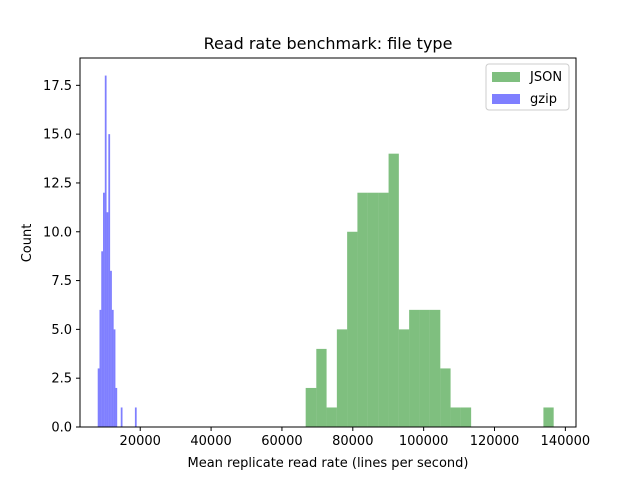 Image resolution: width=640 pixels, height=480 pixels. What do you see at coordinates (566, 441) in the screenshot?
I see `x-tick-label: 140000` at bounding box center [566, 441].